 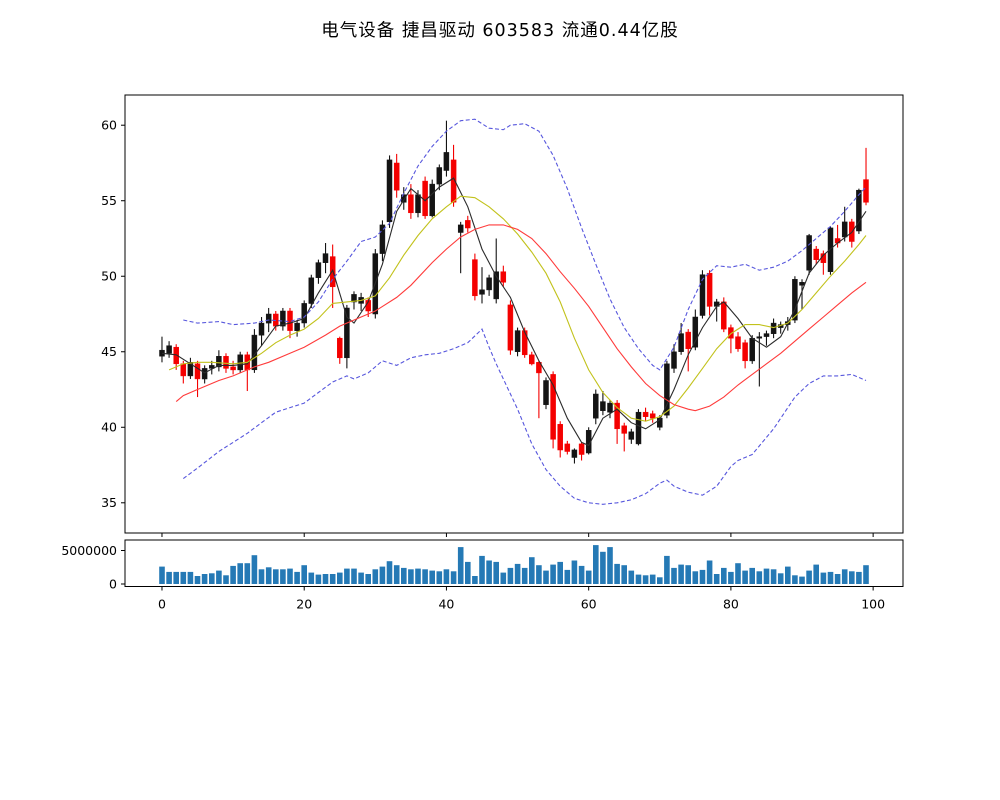 I want to click on x-tick-label: 80, so click(x=731, y=604).